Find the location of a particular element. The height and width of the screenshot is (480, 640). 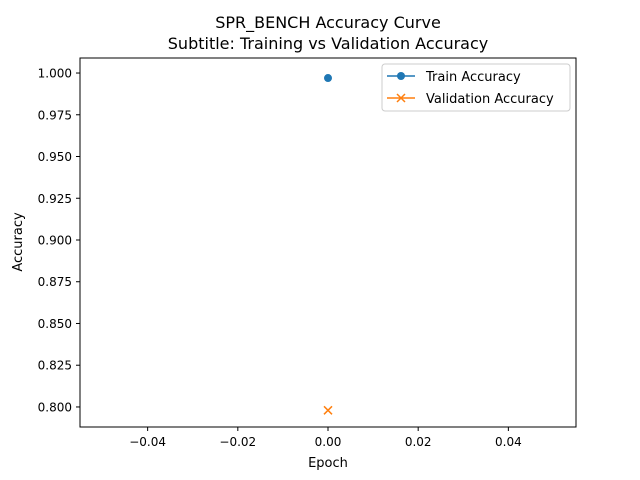

x-tick-label: −0.02 is located at coordinates (237, 442).